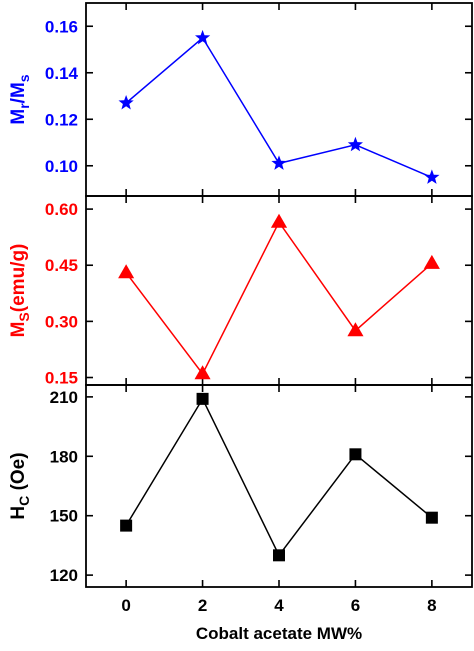 This screenshot has width=474, height=651. I want to click on y-tick-label: 180, so click(64, 456).